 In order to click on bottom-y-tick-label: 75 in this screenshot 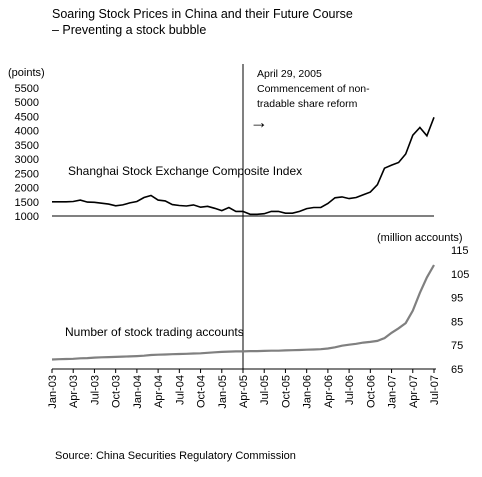, I will do `click(457, 346)`.